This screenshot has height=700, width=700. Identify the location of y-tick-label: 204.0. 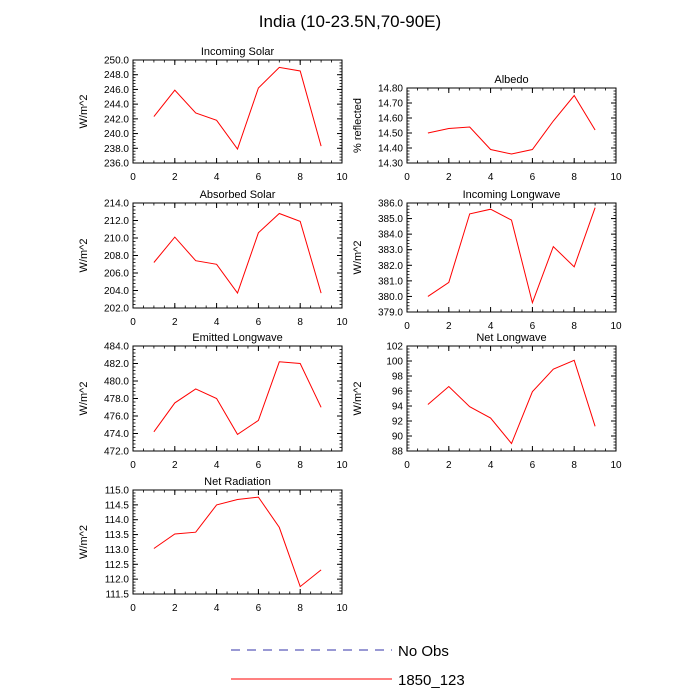
(116, 291).